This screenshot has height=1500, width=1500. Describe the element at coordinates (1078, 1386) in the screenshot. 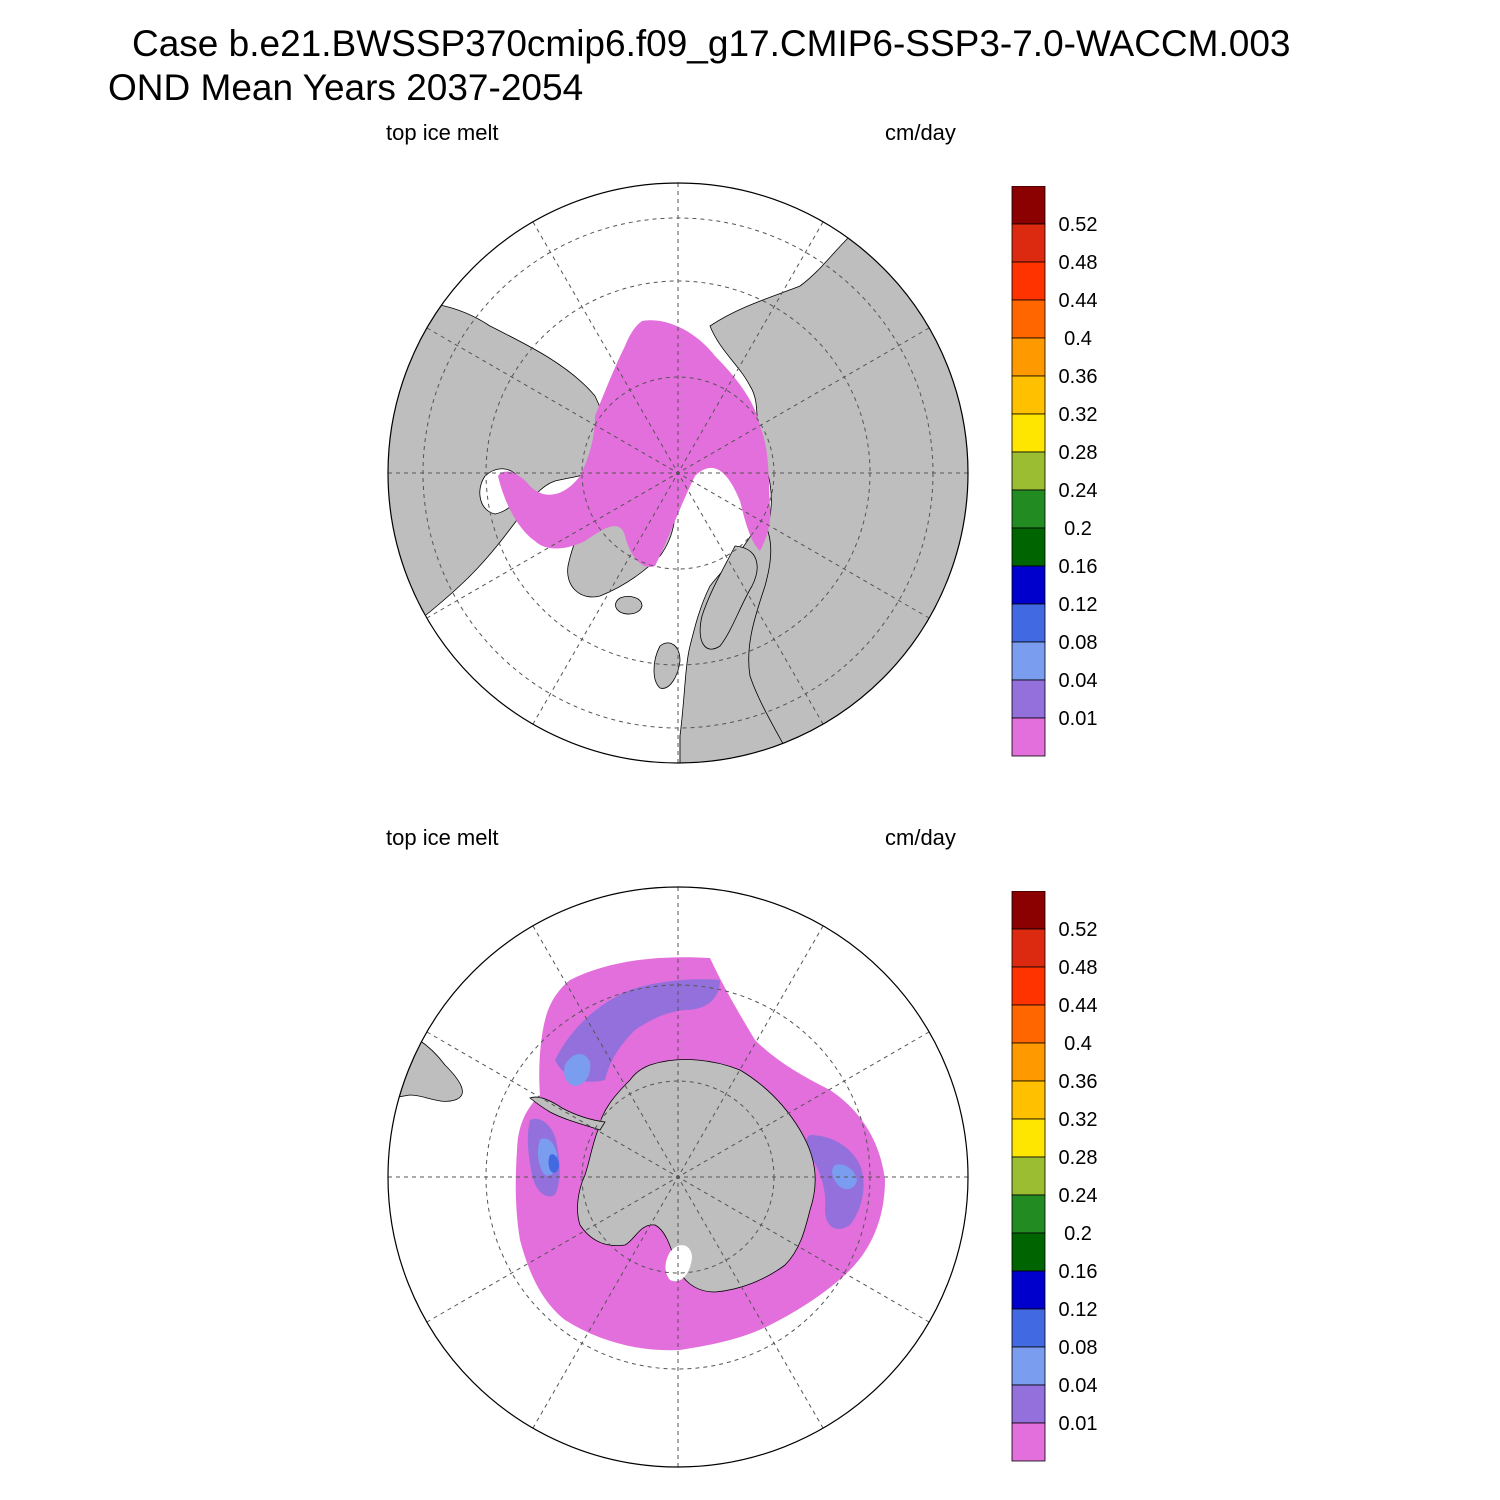

I see `south-colorbar-label: 0.04` at that location.